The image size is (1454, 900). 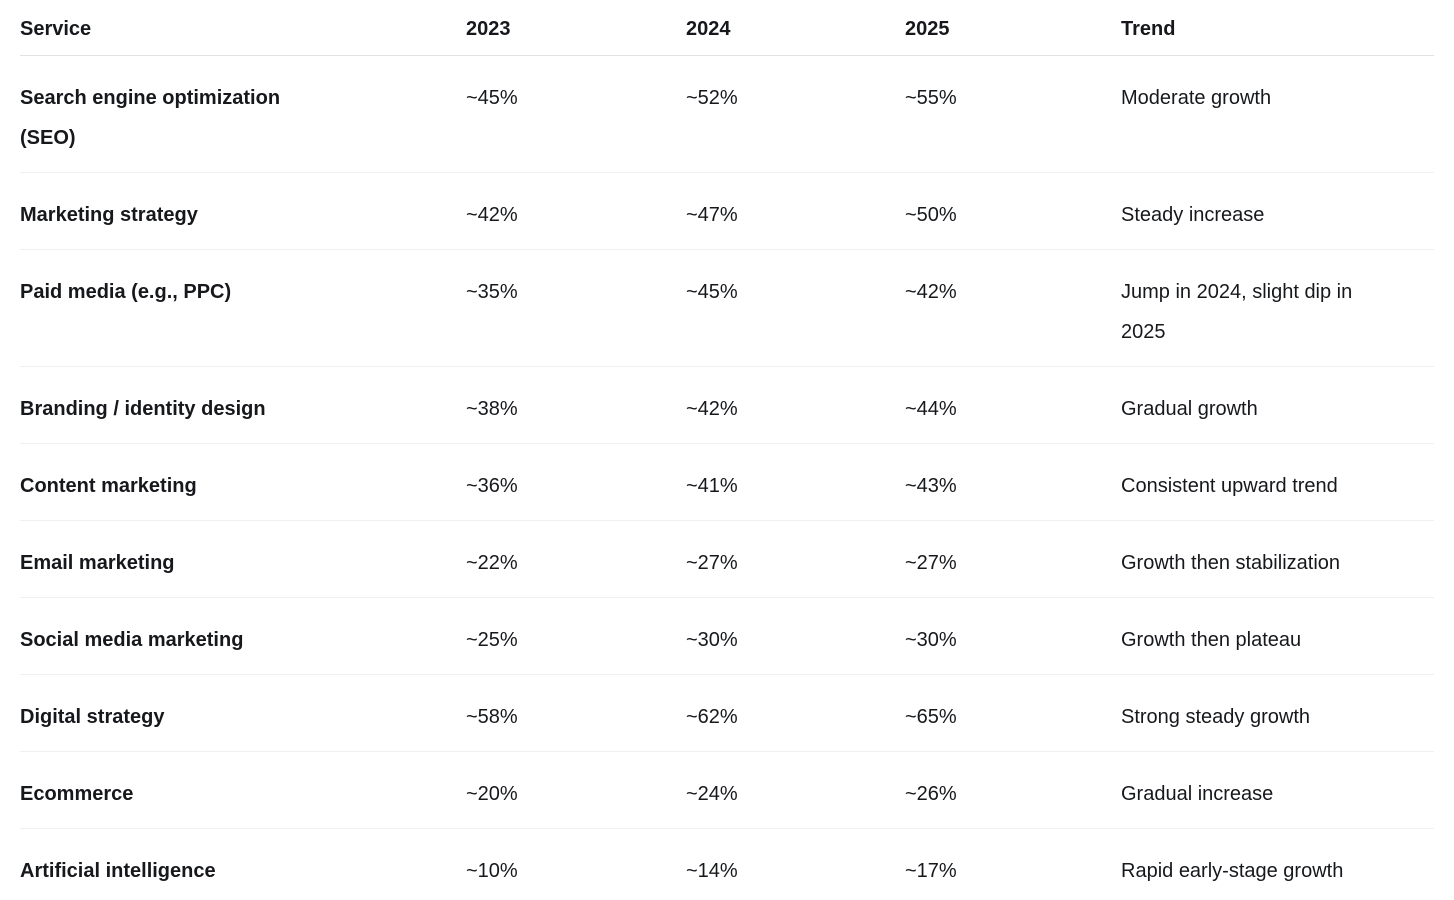 I want to click on trend-cell: Jump in 2024, slight dip in 2025, so click(x=1277, y=308).